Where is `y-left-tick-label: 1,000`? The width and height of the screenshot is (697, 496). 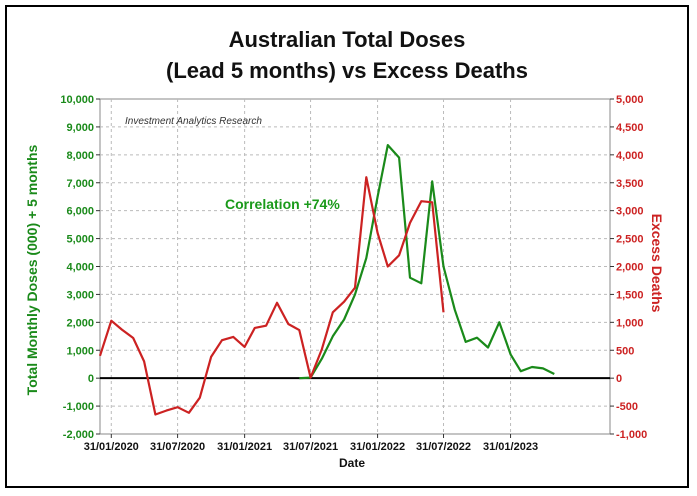 y-left-tick-label: 1,000 is located at coordinates (80, 351).